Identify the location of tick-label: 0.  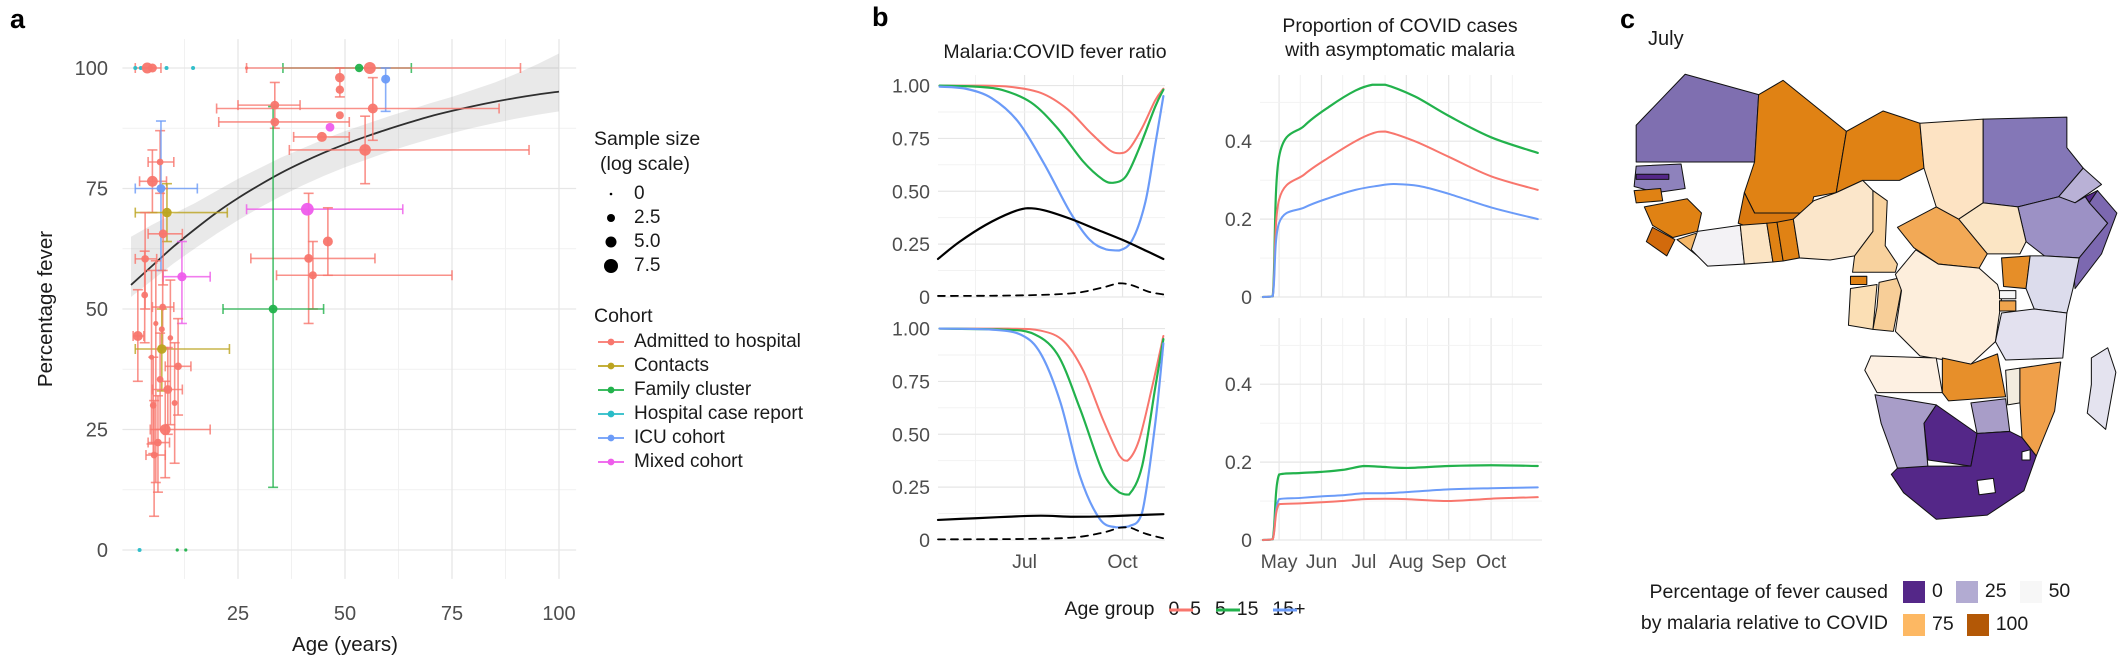
(1246, 298).